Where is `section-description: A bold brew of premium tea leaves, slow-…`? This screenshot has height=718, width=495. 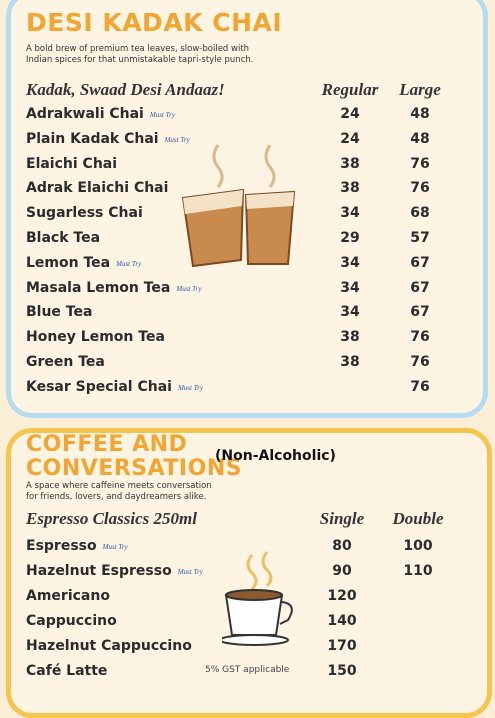
section-description: A bold brew of premium tea leaves, slow-… is located at coordinates (138, 49).